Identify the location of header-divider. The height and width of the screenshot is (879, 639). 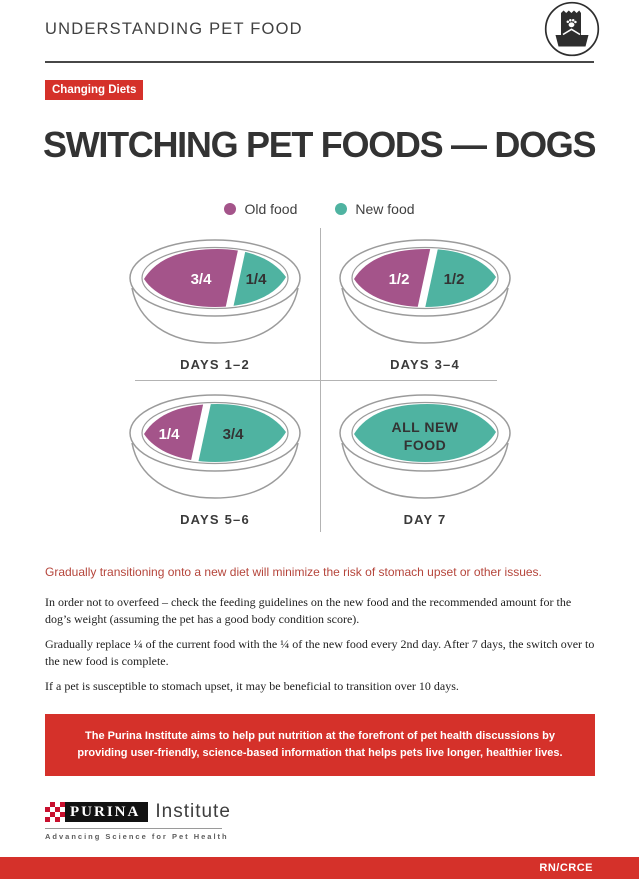
(319, 62).